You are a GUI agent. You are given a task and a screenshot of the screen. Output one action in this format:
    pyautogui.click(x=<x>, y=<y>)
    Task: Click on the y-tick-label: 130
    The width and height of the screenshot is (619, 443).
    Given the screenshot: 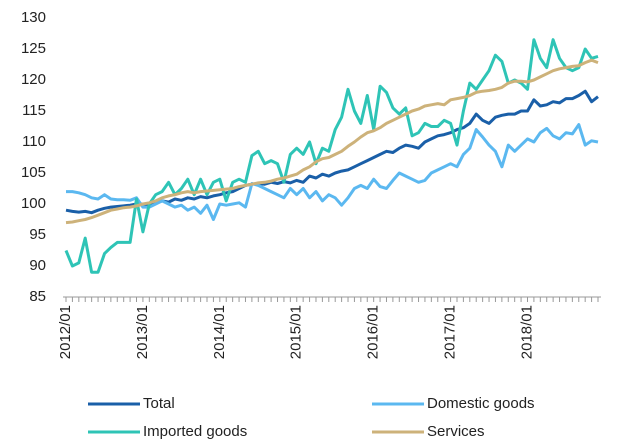 What is the action you would take?
    pyautogui.click(x=33, y=17)
    